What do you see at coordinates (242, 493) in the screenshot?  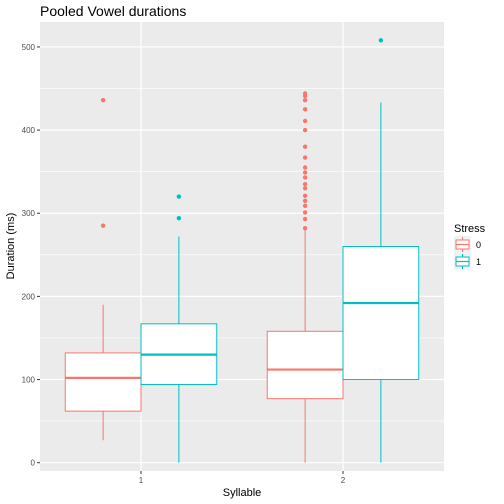 I see `x-axis-label: Syllable` at bounding box center [242, 493].